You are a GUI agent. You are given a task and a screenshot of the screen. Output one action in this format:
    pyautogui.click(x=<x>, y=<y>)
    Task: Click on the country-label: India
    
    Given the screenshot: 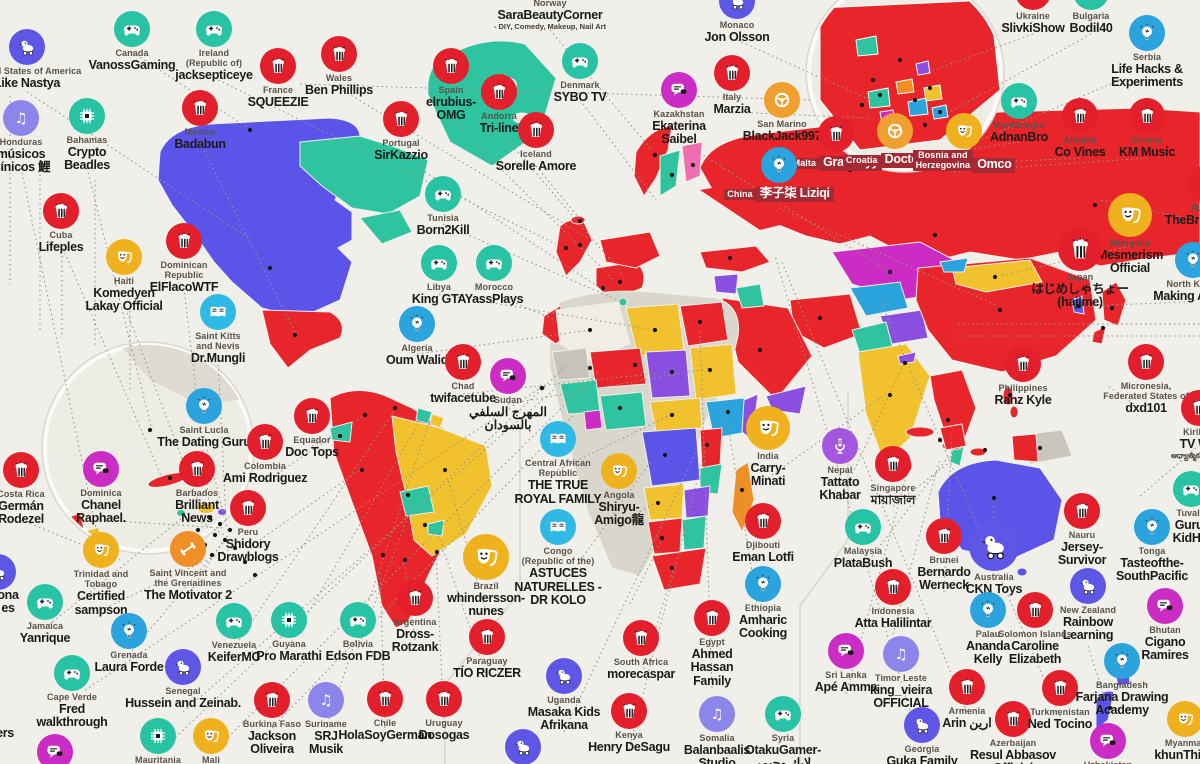 What is the action you would take?
    pyautogui.click(x=768, y=456)
    